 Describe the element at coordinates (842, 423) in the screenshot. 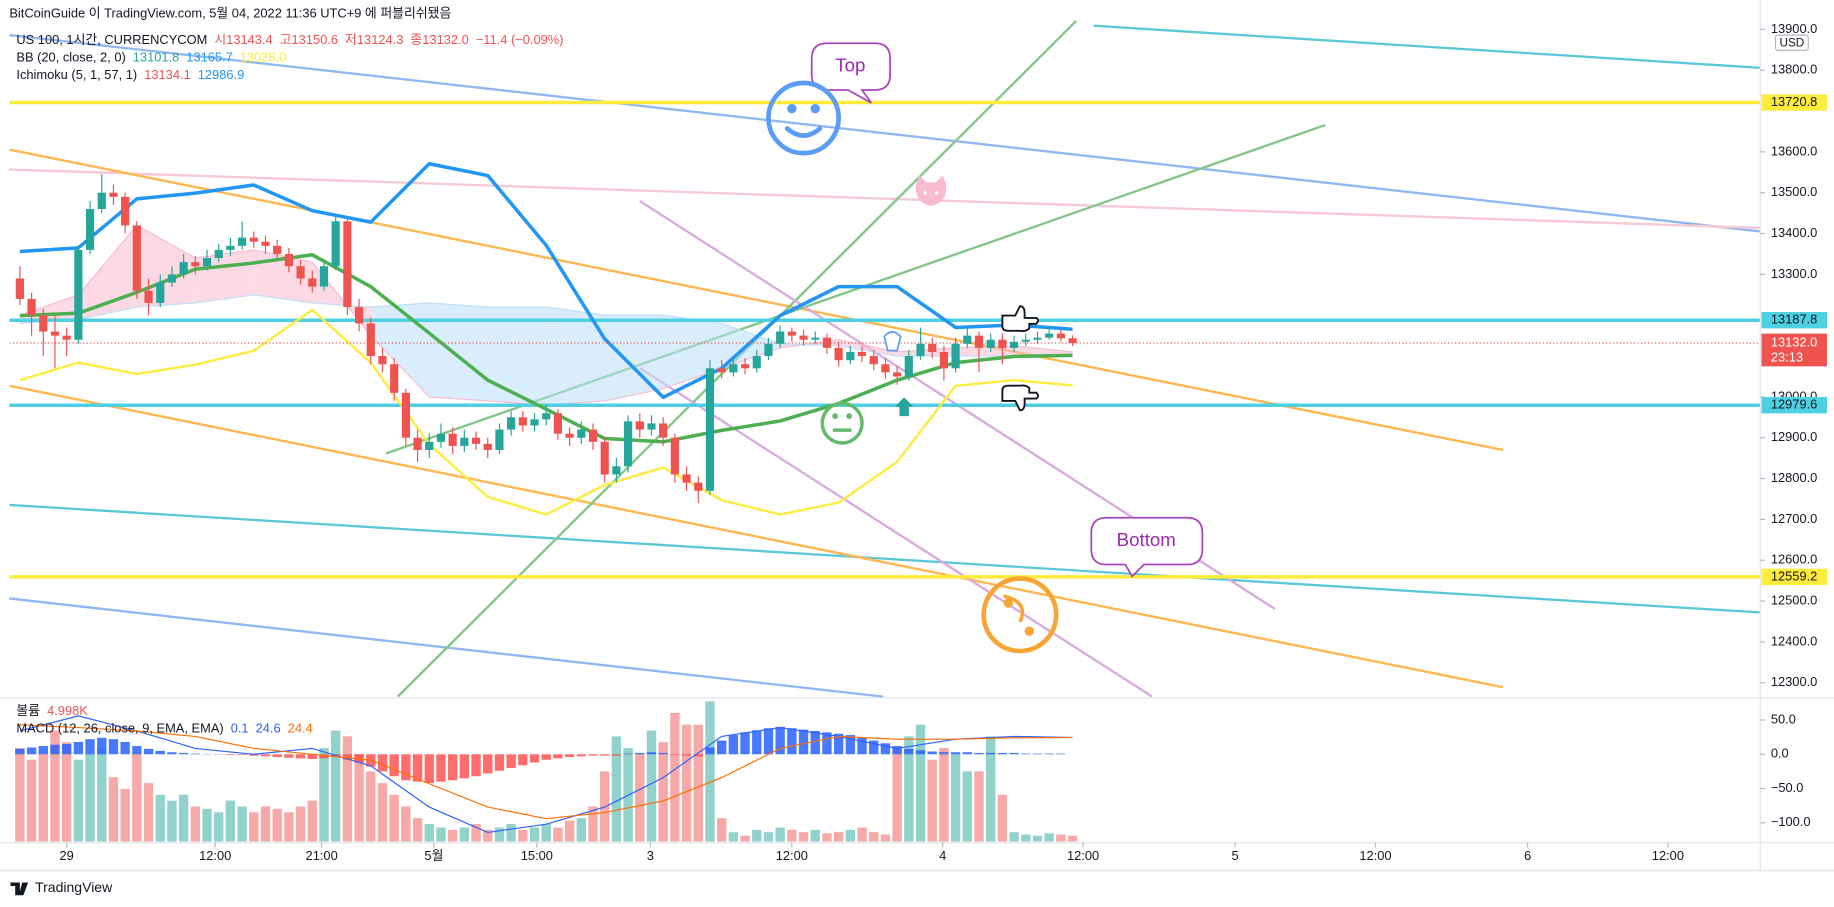

I see `neutral-face-icon` at that location.